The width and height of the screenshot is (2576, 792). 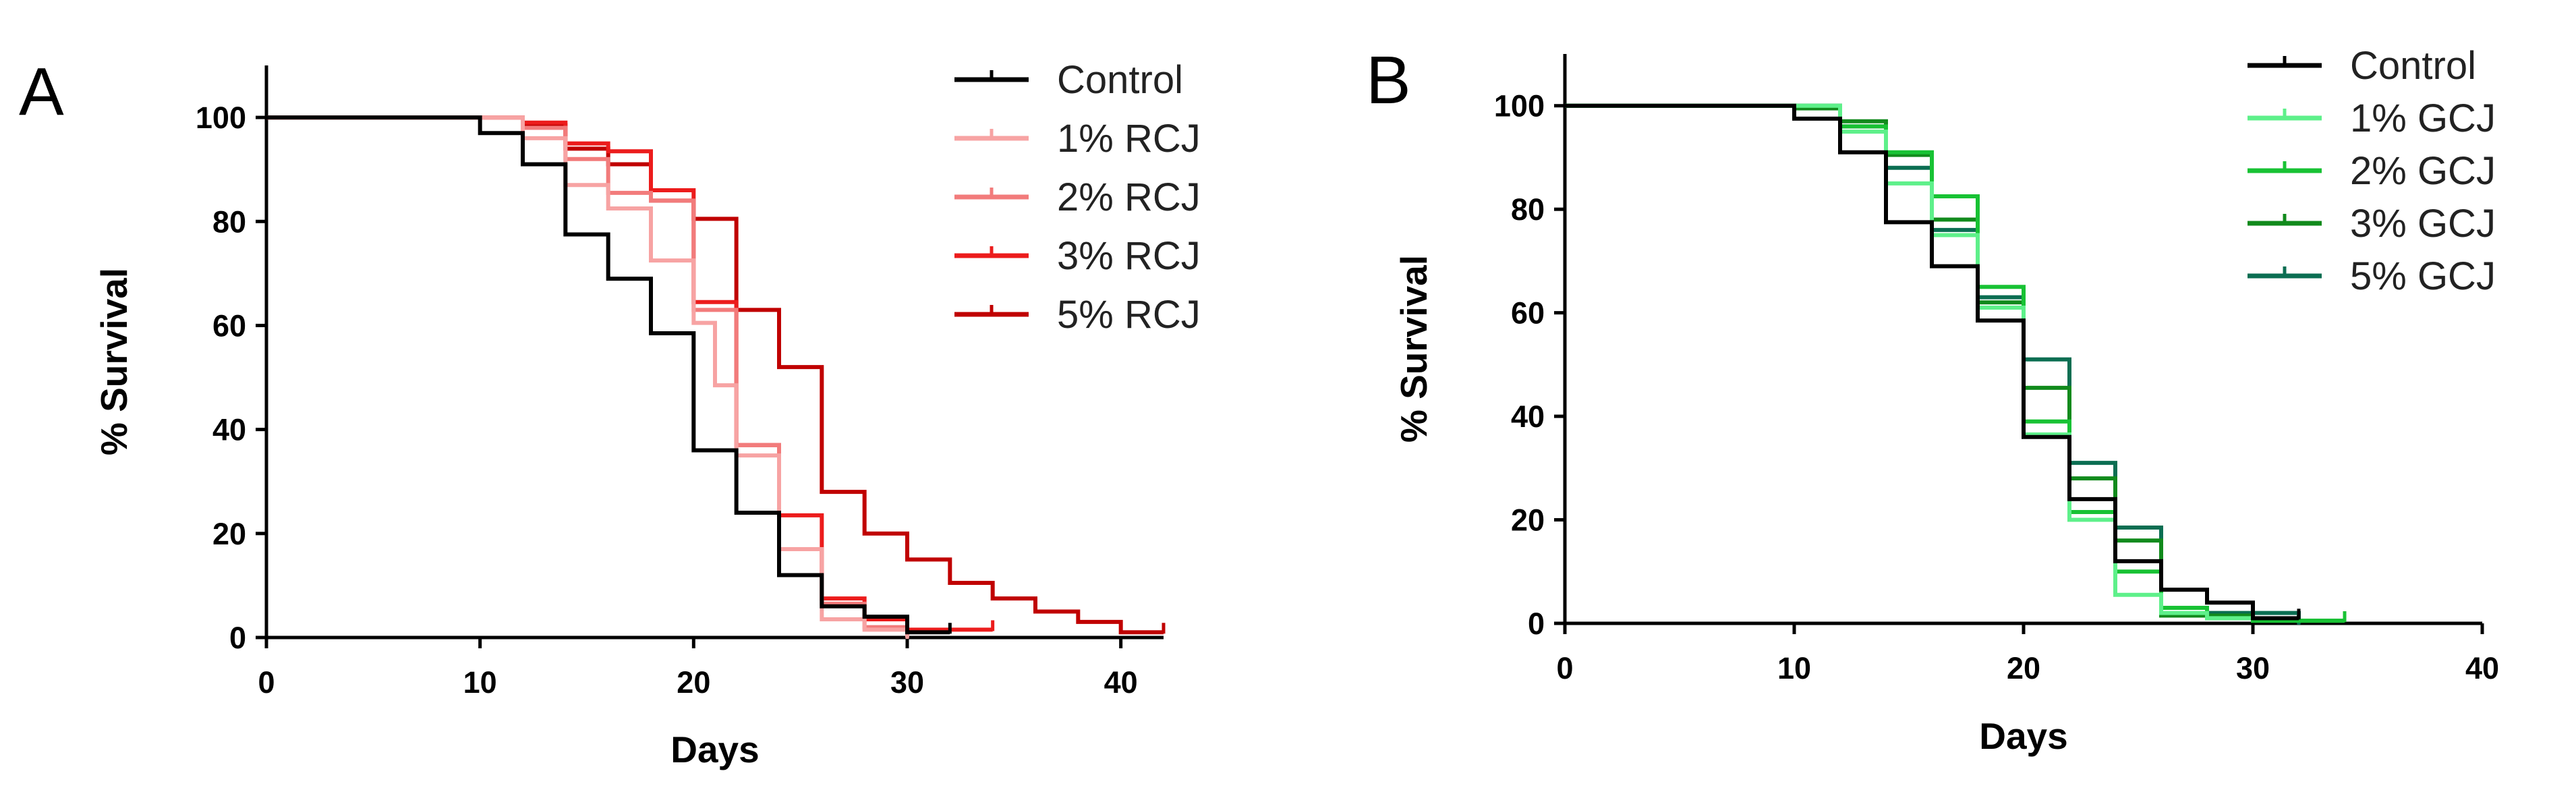 What do you see at coordinates (1129, 197) in the screenshot?
I see `legend-label-2-rcj: 2% RCJ` at bounding box center [1129, 197].